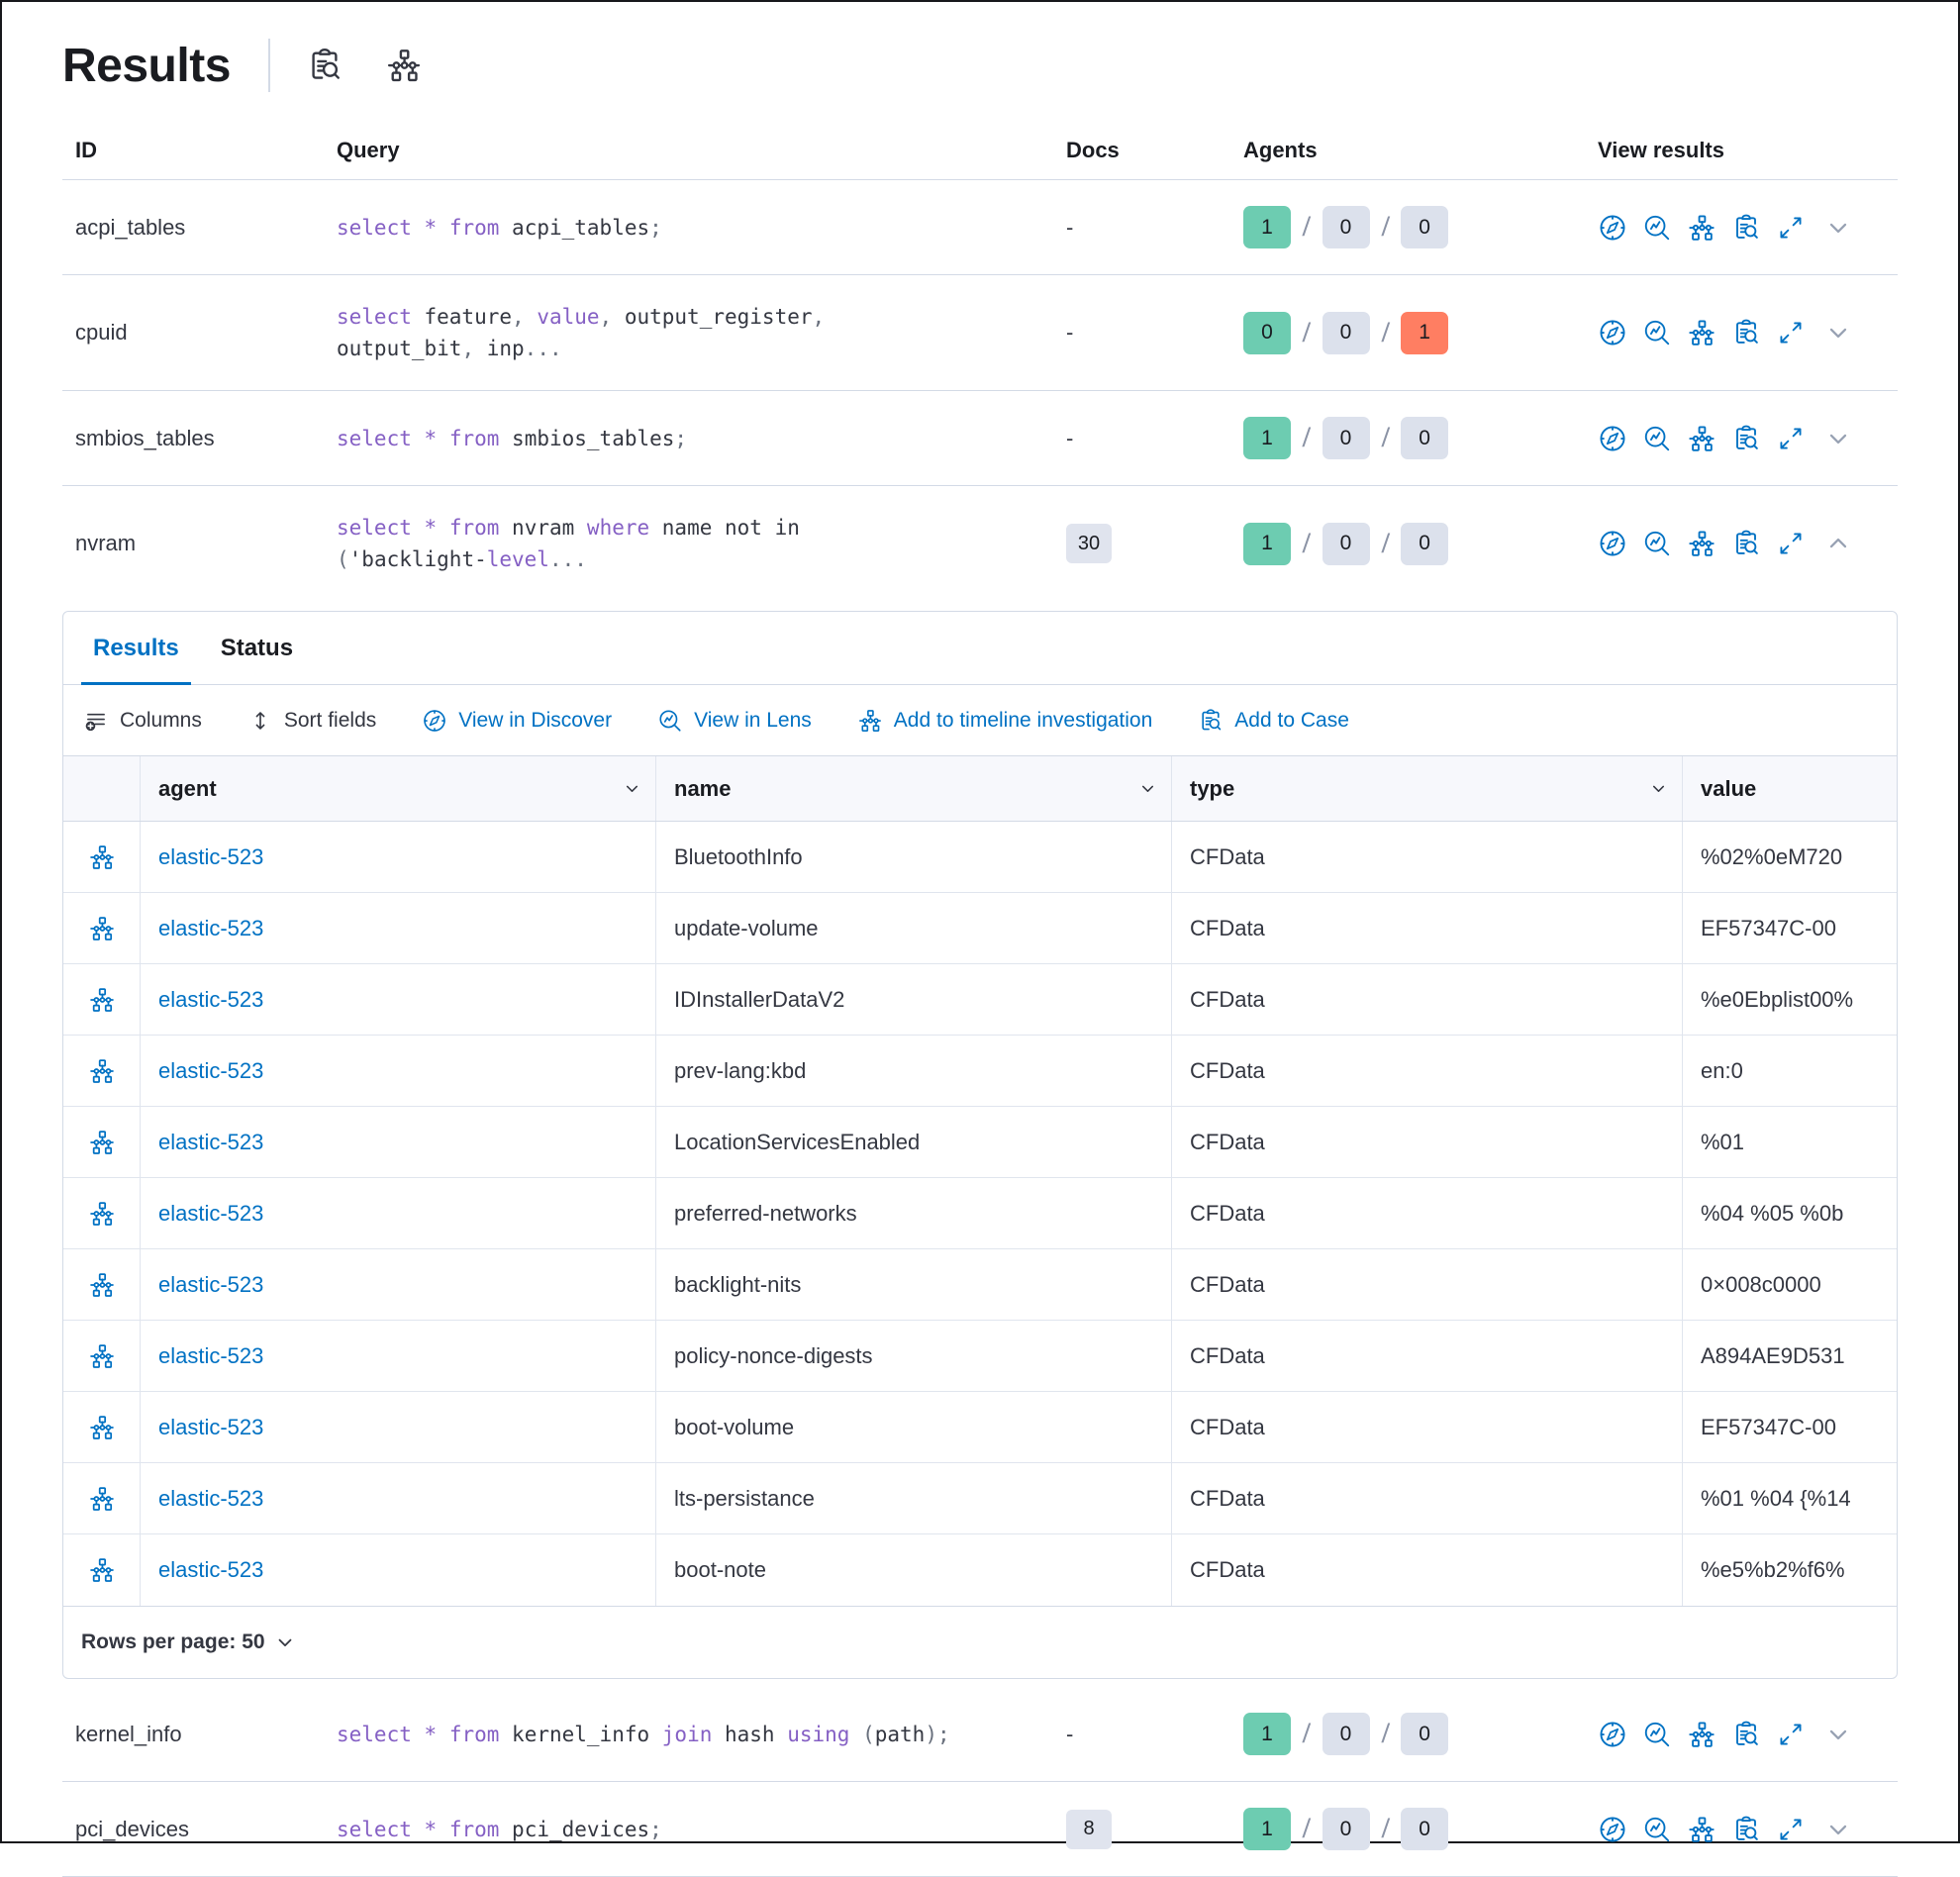 Image resolution: width=1960 pixels, height=1877 pixels. What do you see at coordinates (1280, 149) in the screenshot?
I see `column-header-agents: Agents` at bounding box center [1280, 149].